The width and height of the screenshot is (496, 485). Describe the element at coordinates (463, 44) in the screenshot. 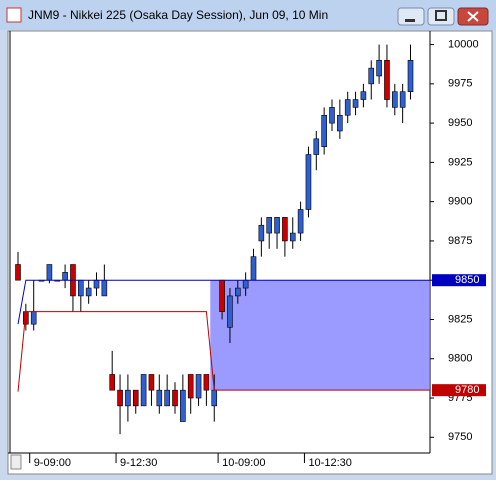

I see `y-tick-label: 10000` at that location.